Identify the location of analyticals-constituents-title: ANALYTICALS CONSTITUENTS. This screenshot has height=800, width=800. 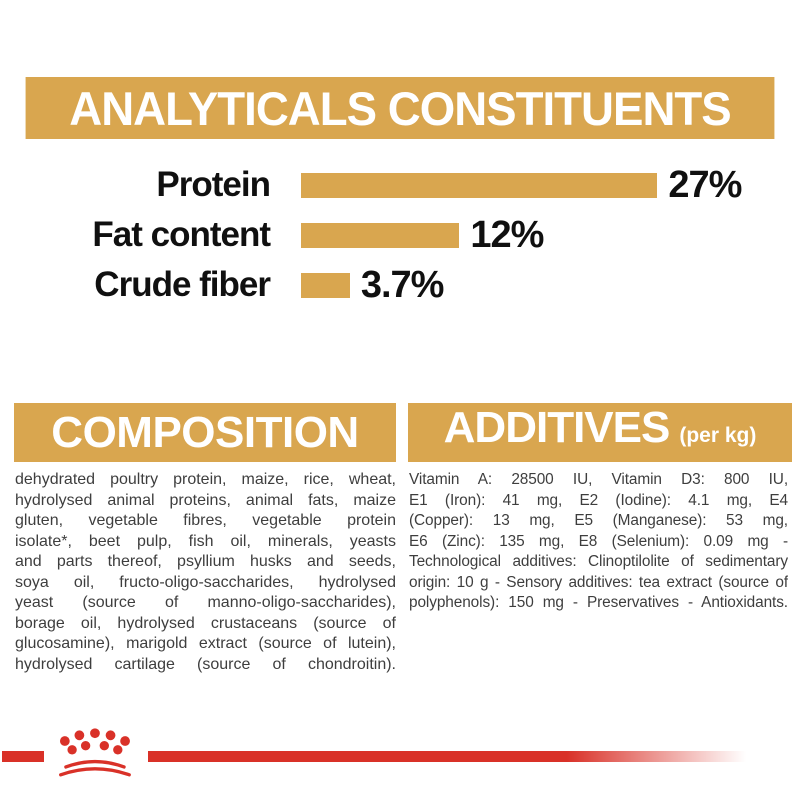
(400, 108).